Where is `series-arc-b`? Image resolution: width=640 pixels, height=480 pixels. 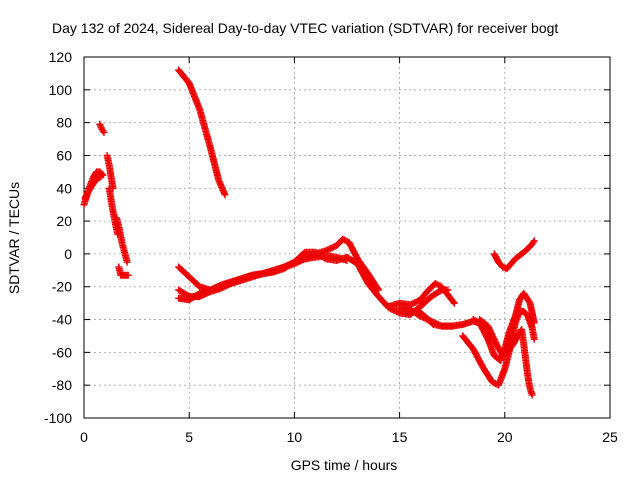 series-arc-b is located at coordinates (93, 187).